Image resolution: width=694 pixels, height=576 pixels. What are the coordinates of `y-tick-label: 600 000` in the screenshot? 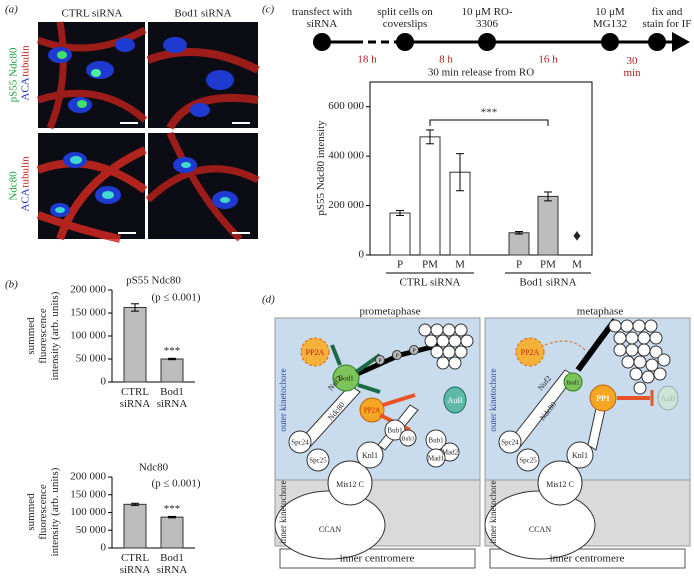 It's located at (346, 106).